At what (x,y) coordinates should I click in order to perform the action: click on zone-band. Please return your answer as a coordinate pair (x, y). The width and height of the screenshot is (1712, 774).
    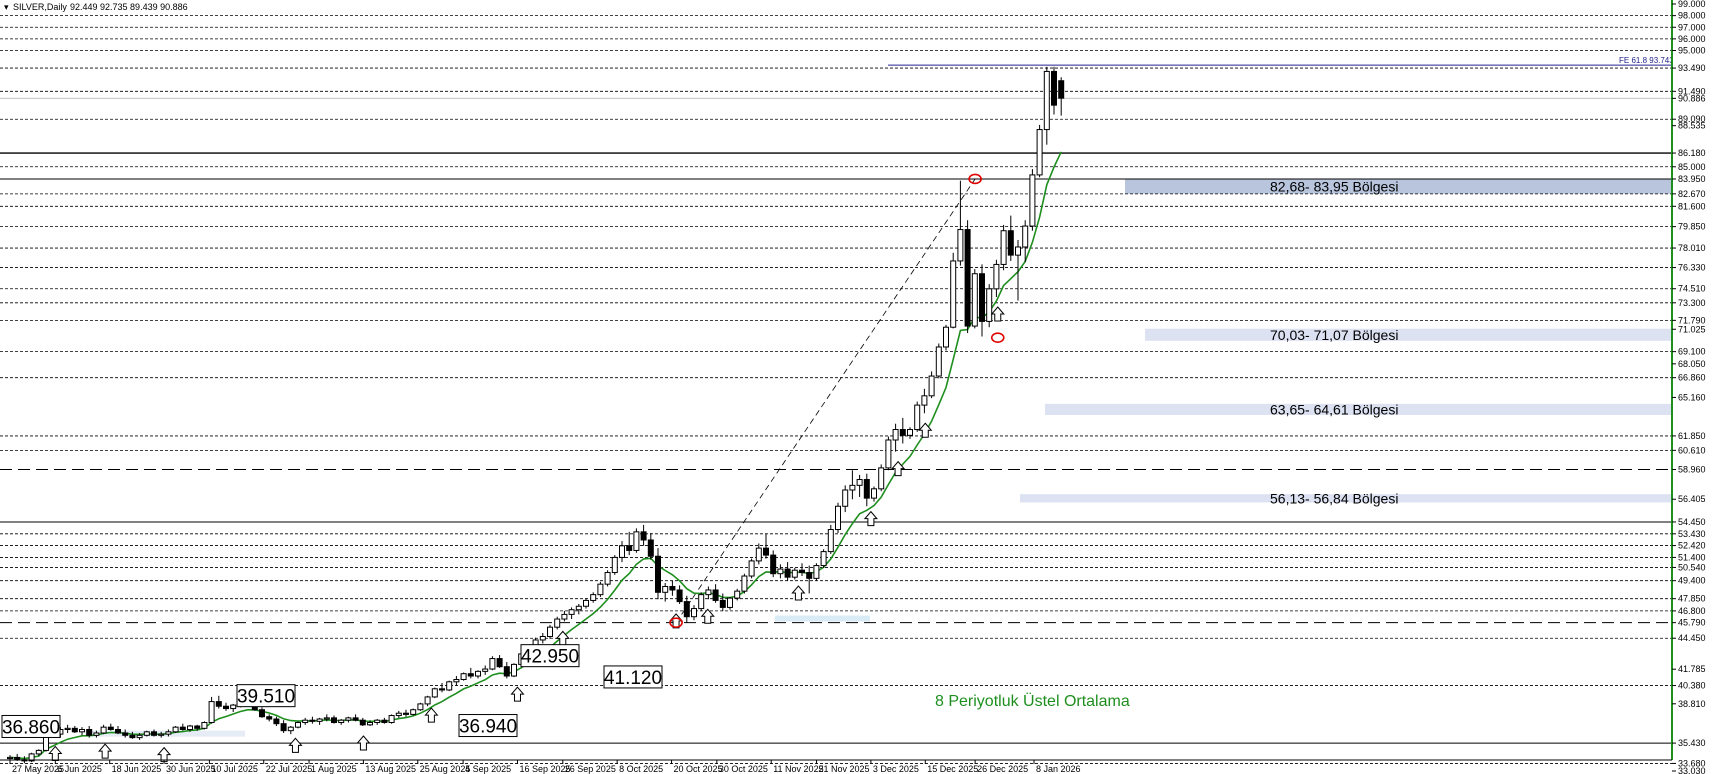
    Looking at the image, I should click on (1346, 498).